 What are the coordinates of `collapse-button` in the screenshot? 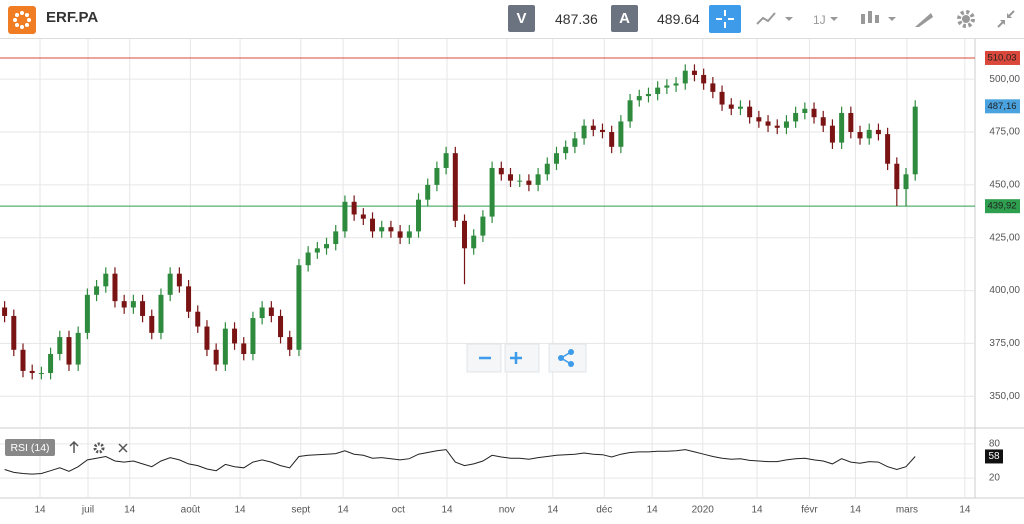 It's located at (1006, 19).